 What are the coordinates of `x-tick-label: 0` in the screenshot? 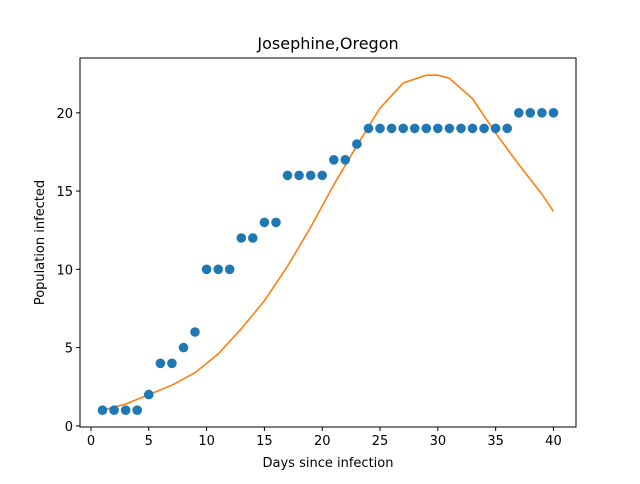 It's located at (91, 441).